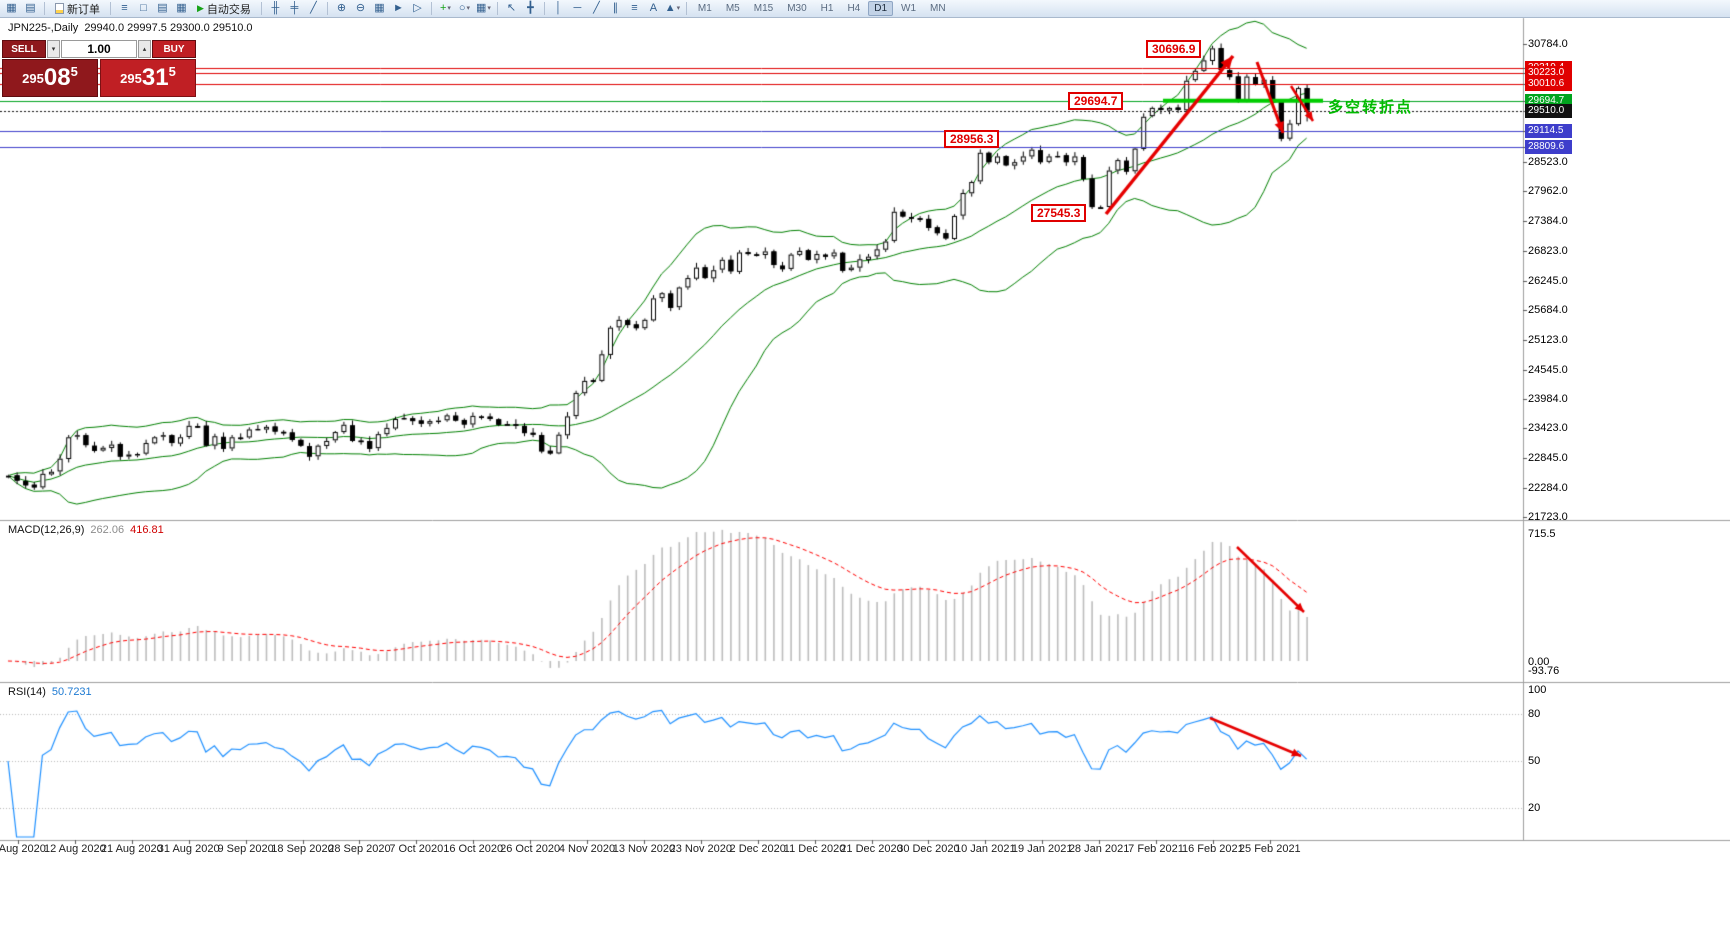  I want to click on text-icon: A, so click(653, 8).